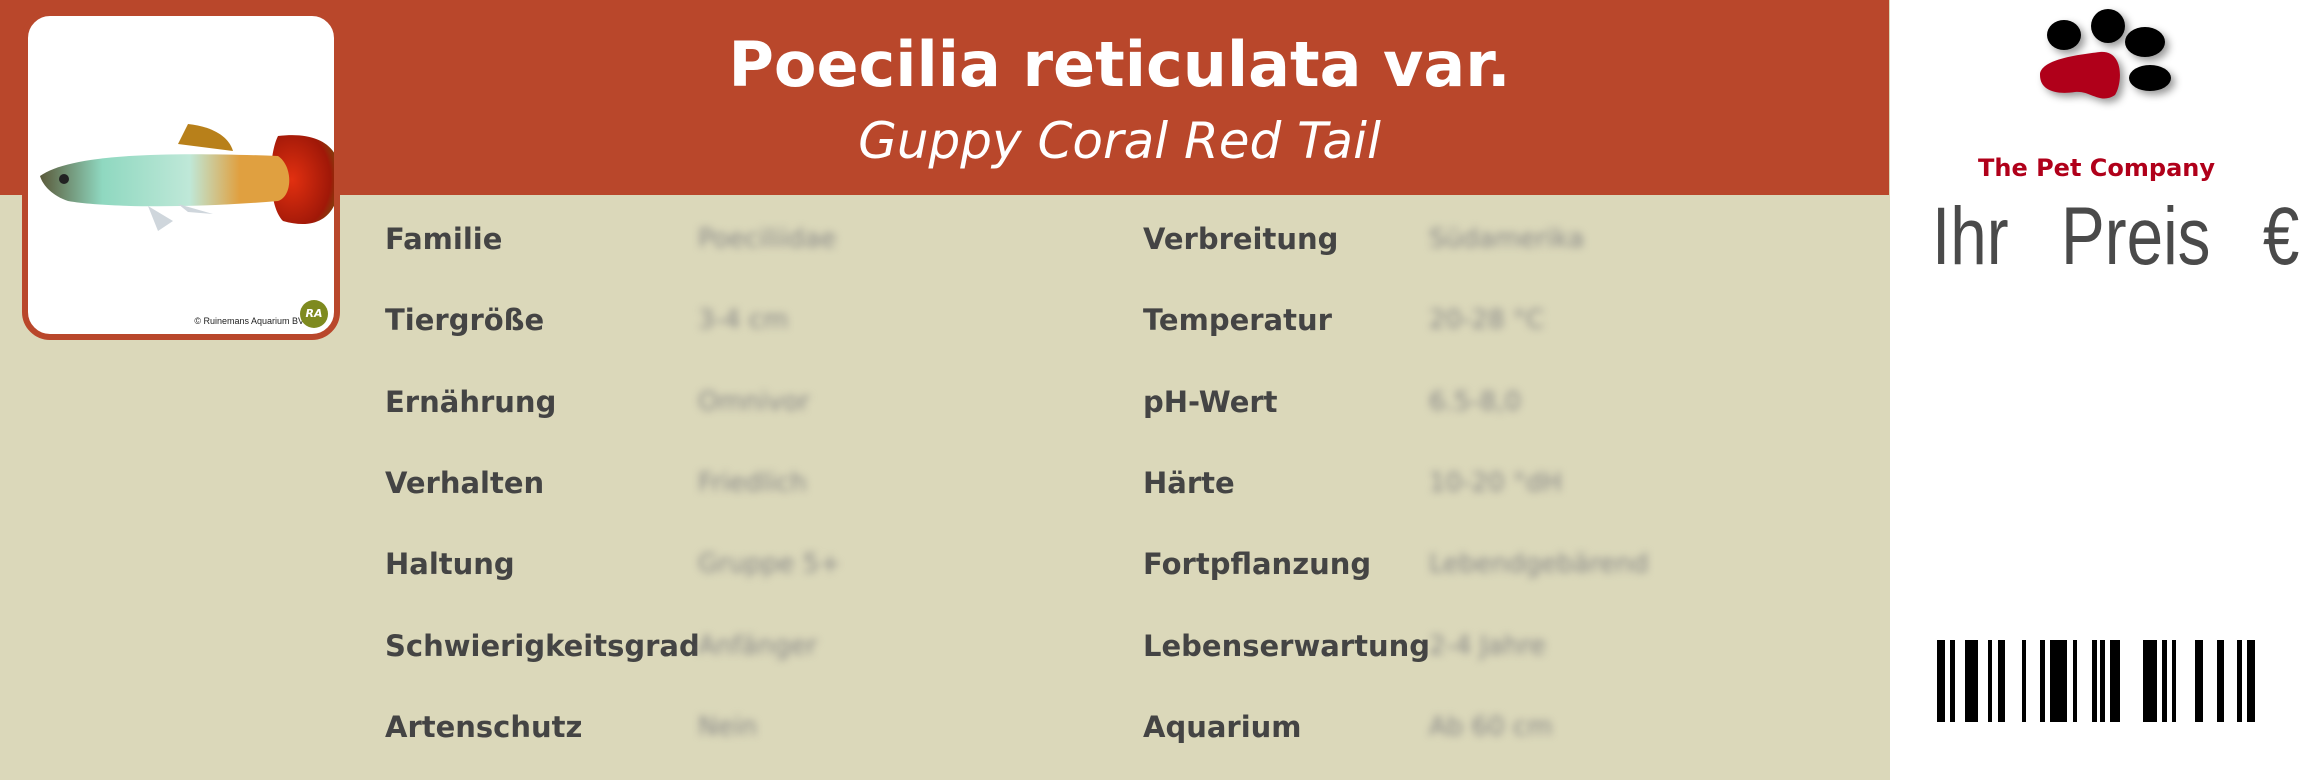  What do you see at coordinates (2105, 54) in the screenshot?
I see `paw-logo-icon` at bounding box center [2105, 54].